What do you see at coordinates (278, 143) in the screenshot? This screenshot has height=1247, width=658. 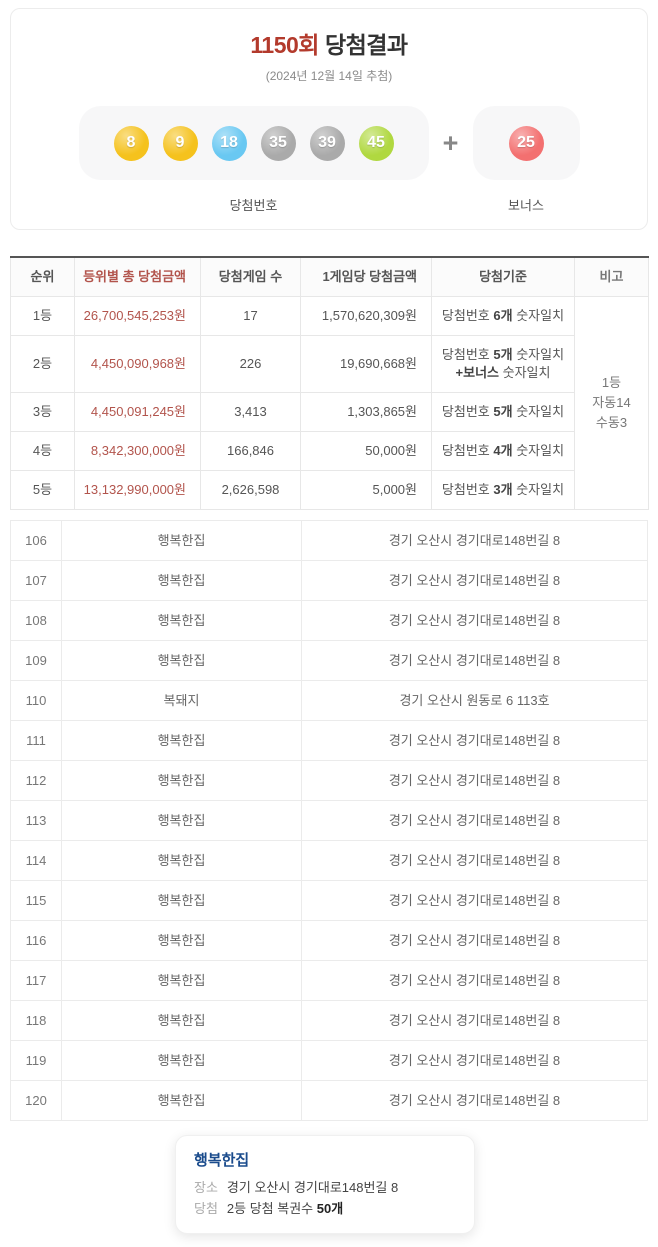 I see `lotto-ball: 35` at bounding box center [278, 143].